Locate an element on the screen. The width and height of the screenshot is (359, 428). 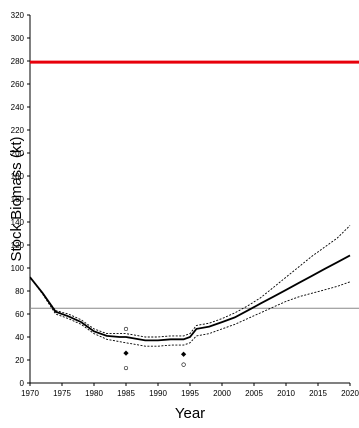
x-tick-label: 1980 is located at coordinates (94, 393).